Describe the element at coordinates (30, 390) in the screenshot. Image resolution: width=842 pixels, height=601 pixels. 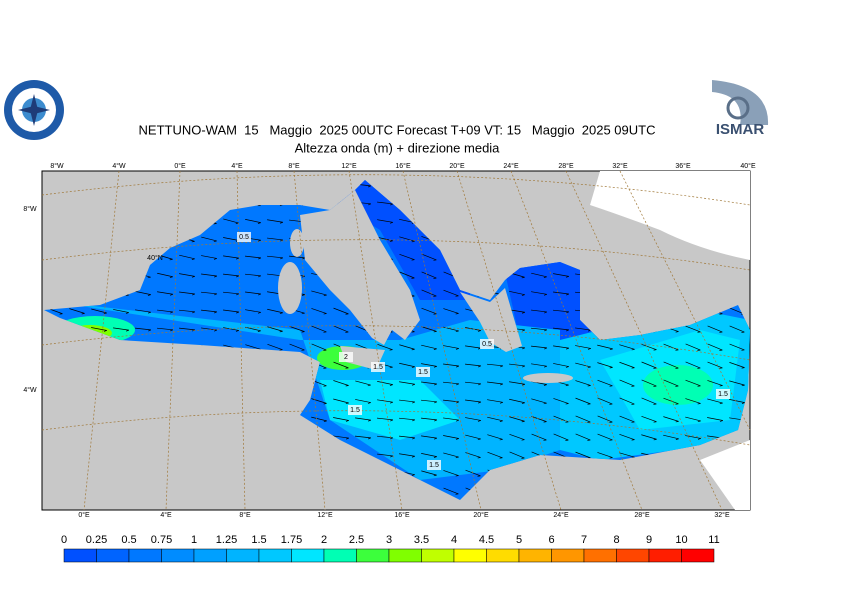
I see `lat-label: 4°W` at that location.